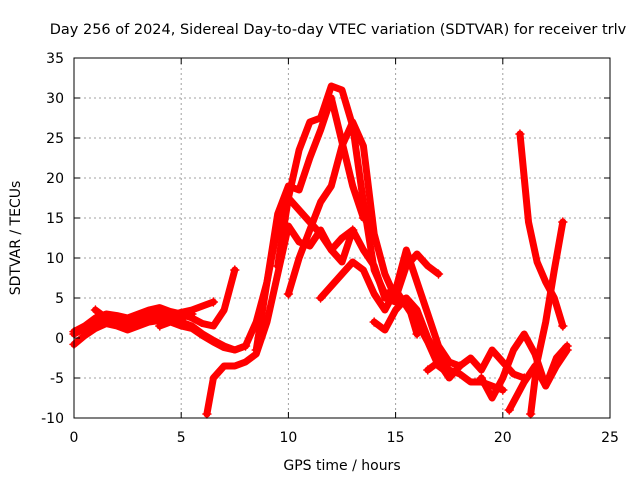  What do you see at coordinates (390, 308) in the screenshot?
I see `series-line-sat-j` at bounding box center [390, 308].